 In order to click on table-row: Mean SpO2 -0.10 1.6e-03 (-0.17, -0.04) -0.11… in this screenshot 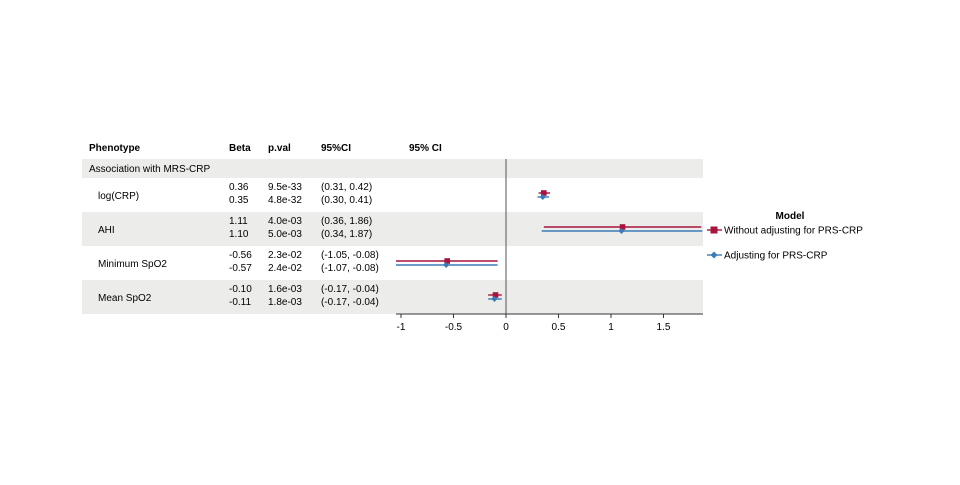, I will do `click(238, 296)`.